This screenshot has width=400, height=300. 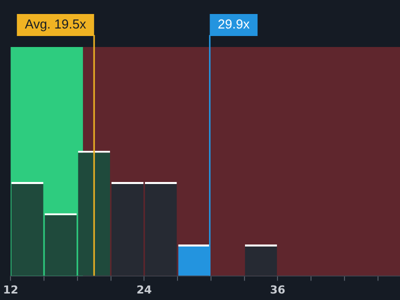 I want to click on x-tick-label: 36, so click(x=278, y=289).